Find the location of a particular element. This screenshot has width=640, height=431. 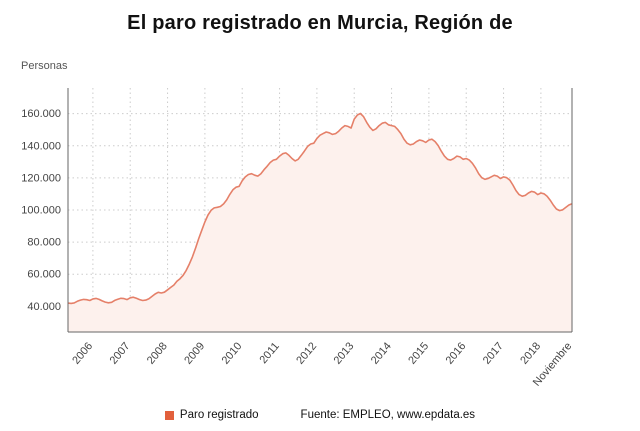

y-tick-label: 120.000 is located at coordinates (41, 178).